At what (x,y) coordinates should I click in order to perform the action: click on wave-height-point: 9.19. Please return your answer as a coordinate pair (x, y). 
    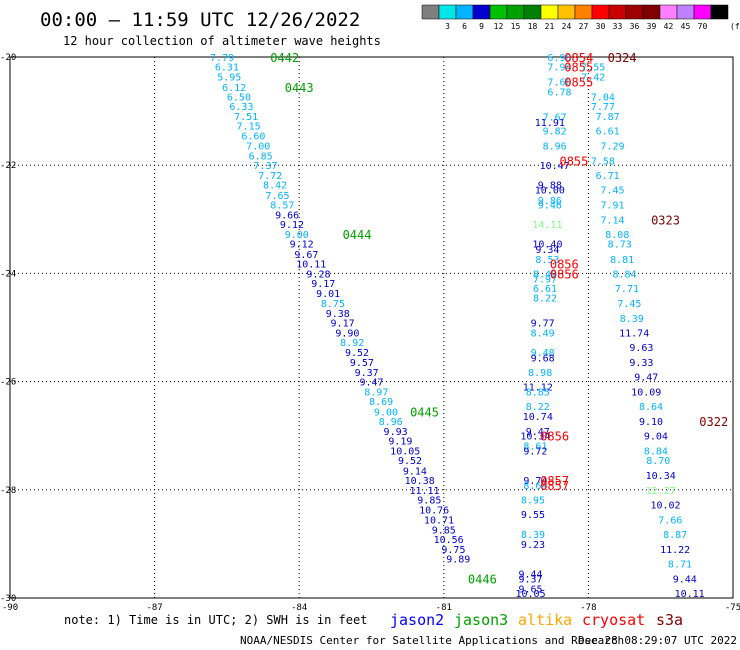
    Looking at the image, I should click on (400, 442).